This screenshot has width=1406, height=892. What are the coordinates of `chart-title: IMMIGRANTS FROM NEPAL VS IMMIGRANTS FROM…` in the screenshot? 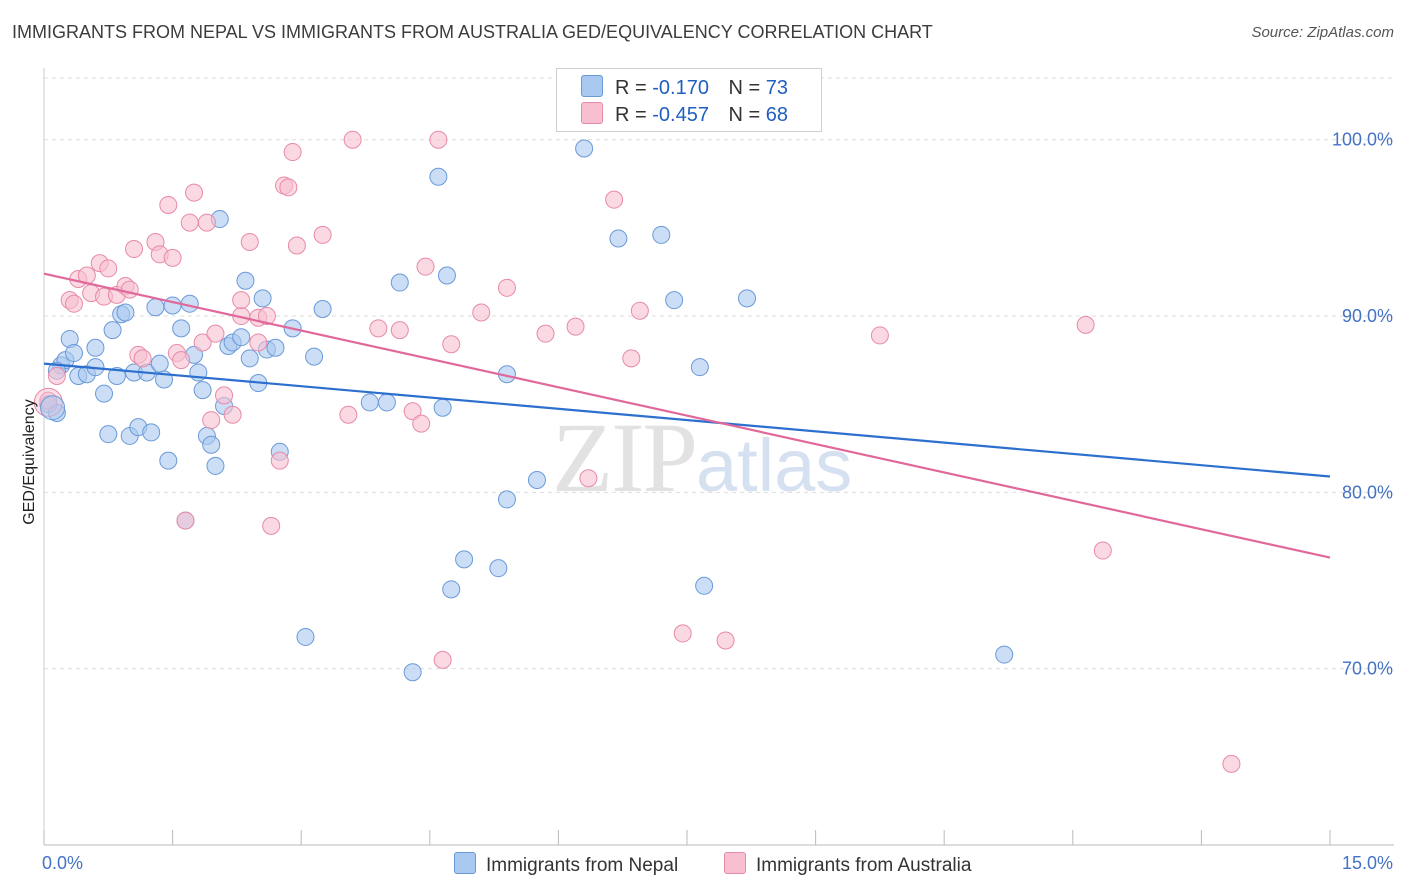 It's located at (472, 32).